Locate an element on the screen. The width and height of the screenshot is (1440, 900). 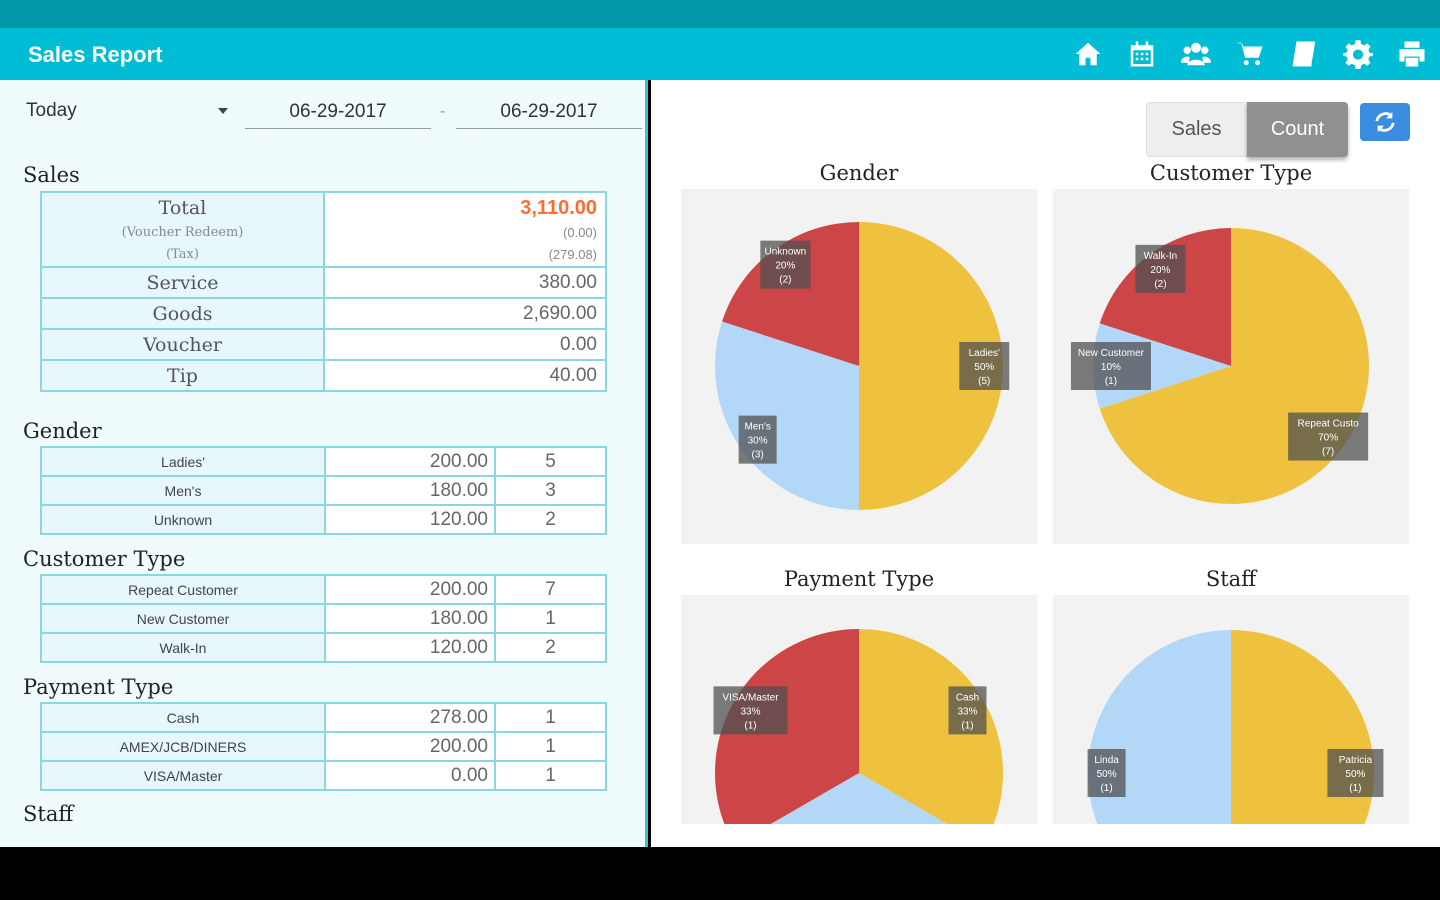
pie-svg: Cash 33% (1) VISA/Master 33% (1) is located at coordinates (858, 726).